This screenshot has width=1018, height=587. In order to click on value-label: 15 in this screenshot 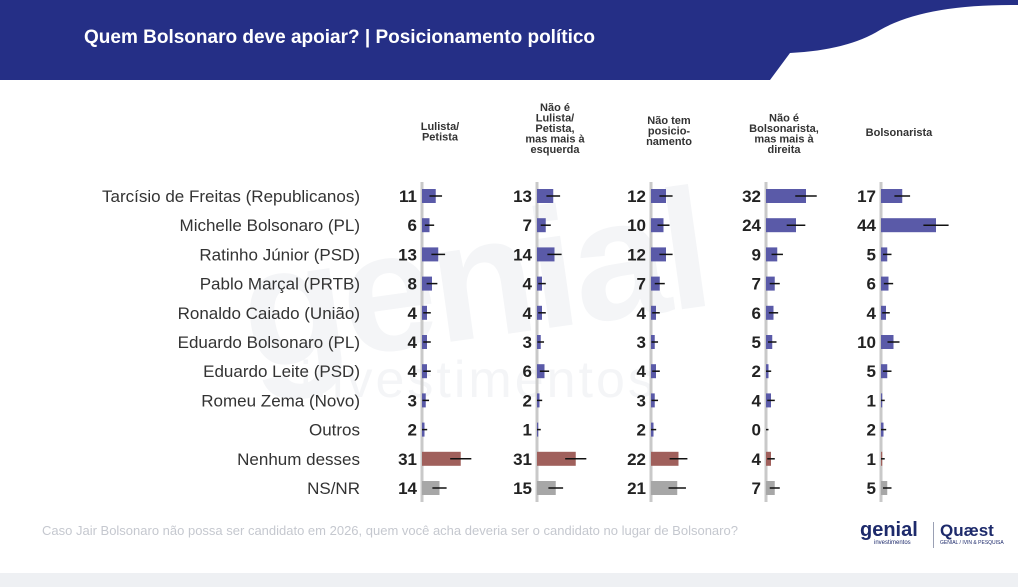, I will do `click(522, 488)`.